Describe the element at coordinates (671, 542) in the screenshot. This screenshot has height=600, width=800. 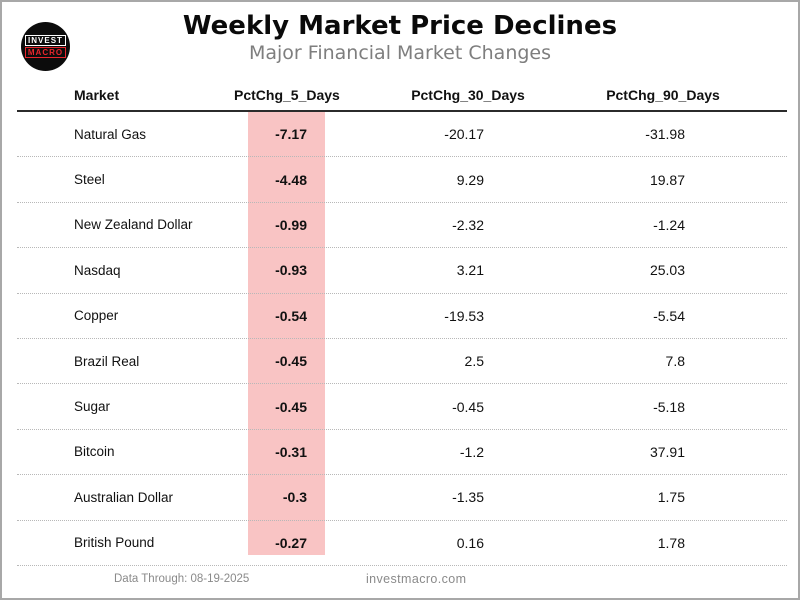
I see `pctchg-90-days-cell: 1.78` at that location.